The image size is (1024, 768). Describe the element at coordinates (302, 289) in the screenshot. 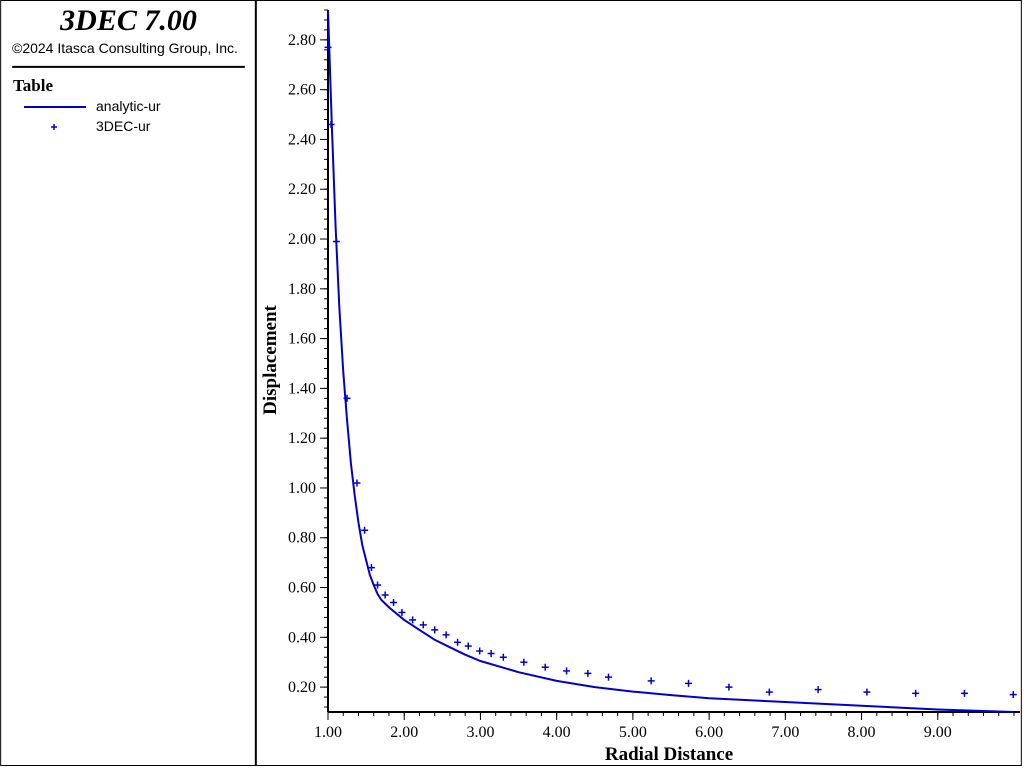

I see `y-tick-label: 1.80` at that location.